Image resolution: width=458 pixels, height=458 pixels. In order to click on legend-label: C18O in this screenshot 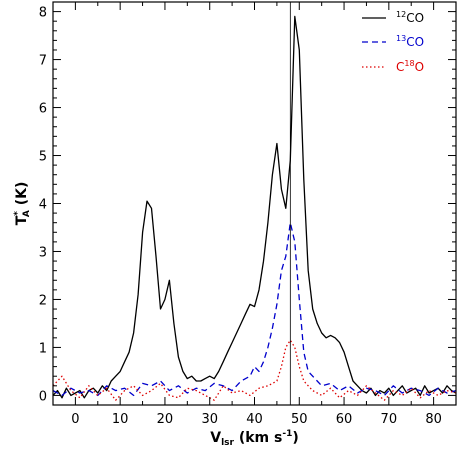, I will do `click(410, 66)`.